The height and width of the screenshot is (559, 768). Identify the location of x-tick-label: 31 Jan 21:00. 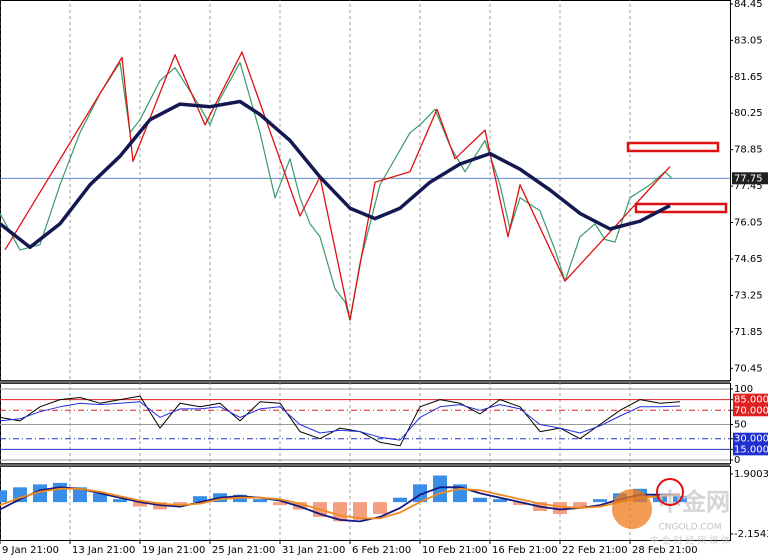
(313, 550).